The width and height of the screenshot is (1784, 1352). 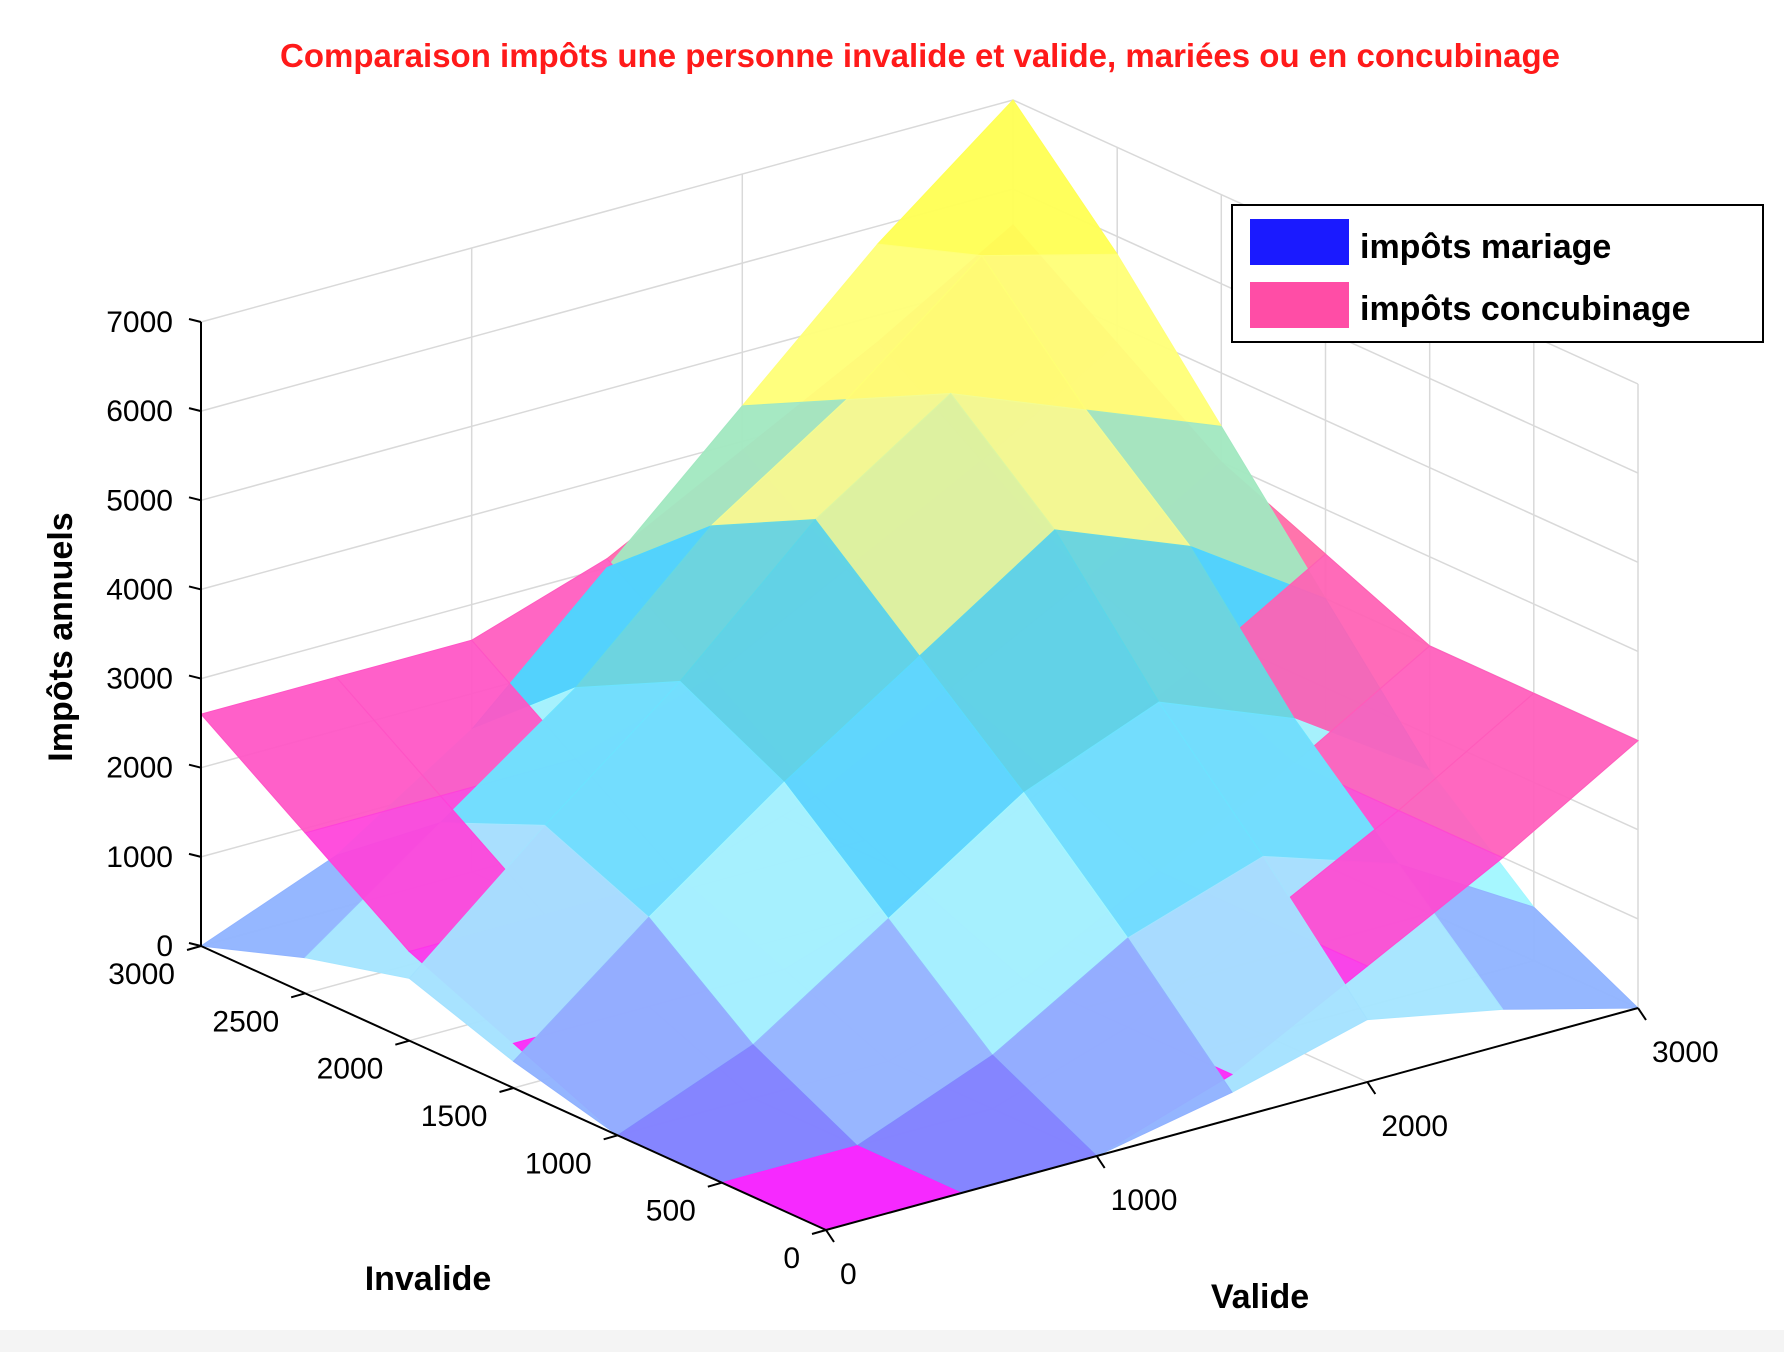 I want to click on legend-swatch-concubinage, so click(x=1299, y=305).